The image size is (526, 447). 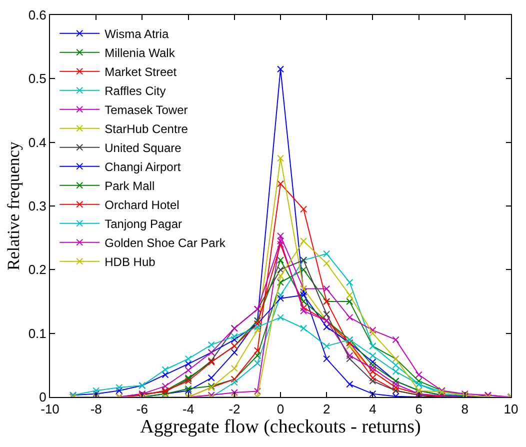 What do you see at coordinates (418, 409) in the screenshot?
I see `x-tick-label: 6` at bounding box center [418, 409].